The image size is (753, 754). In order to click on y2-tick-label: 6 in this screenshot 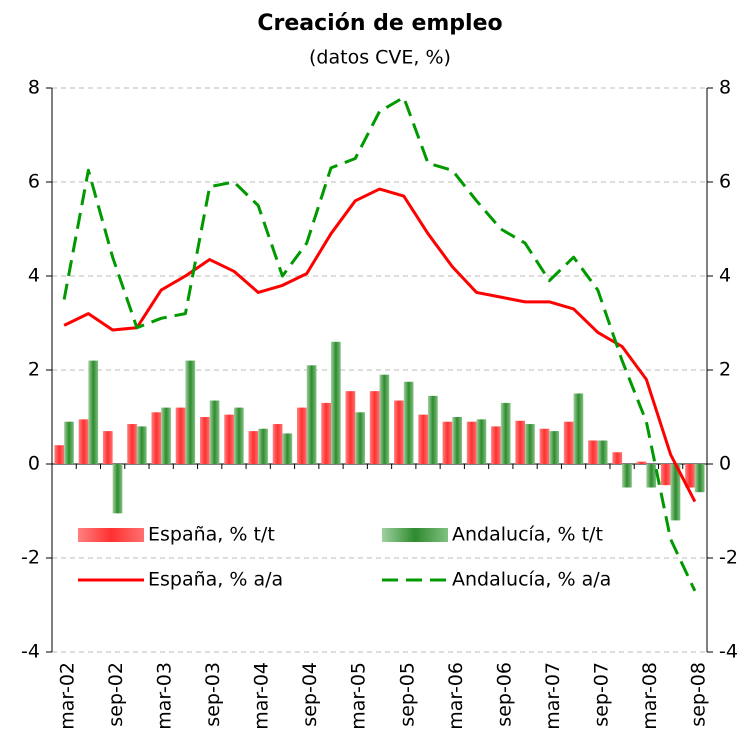, I will do `click(725, 182)`.